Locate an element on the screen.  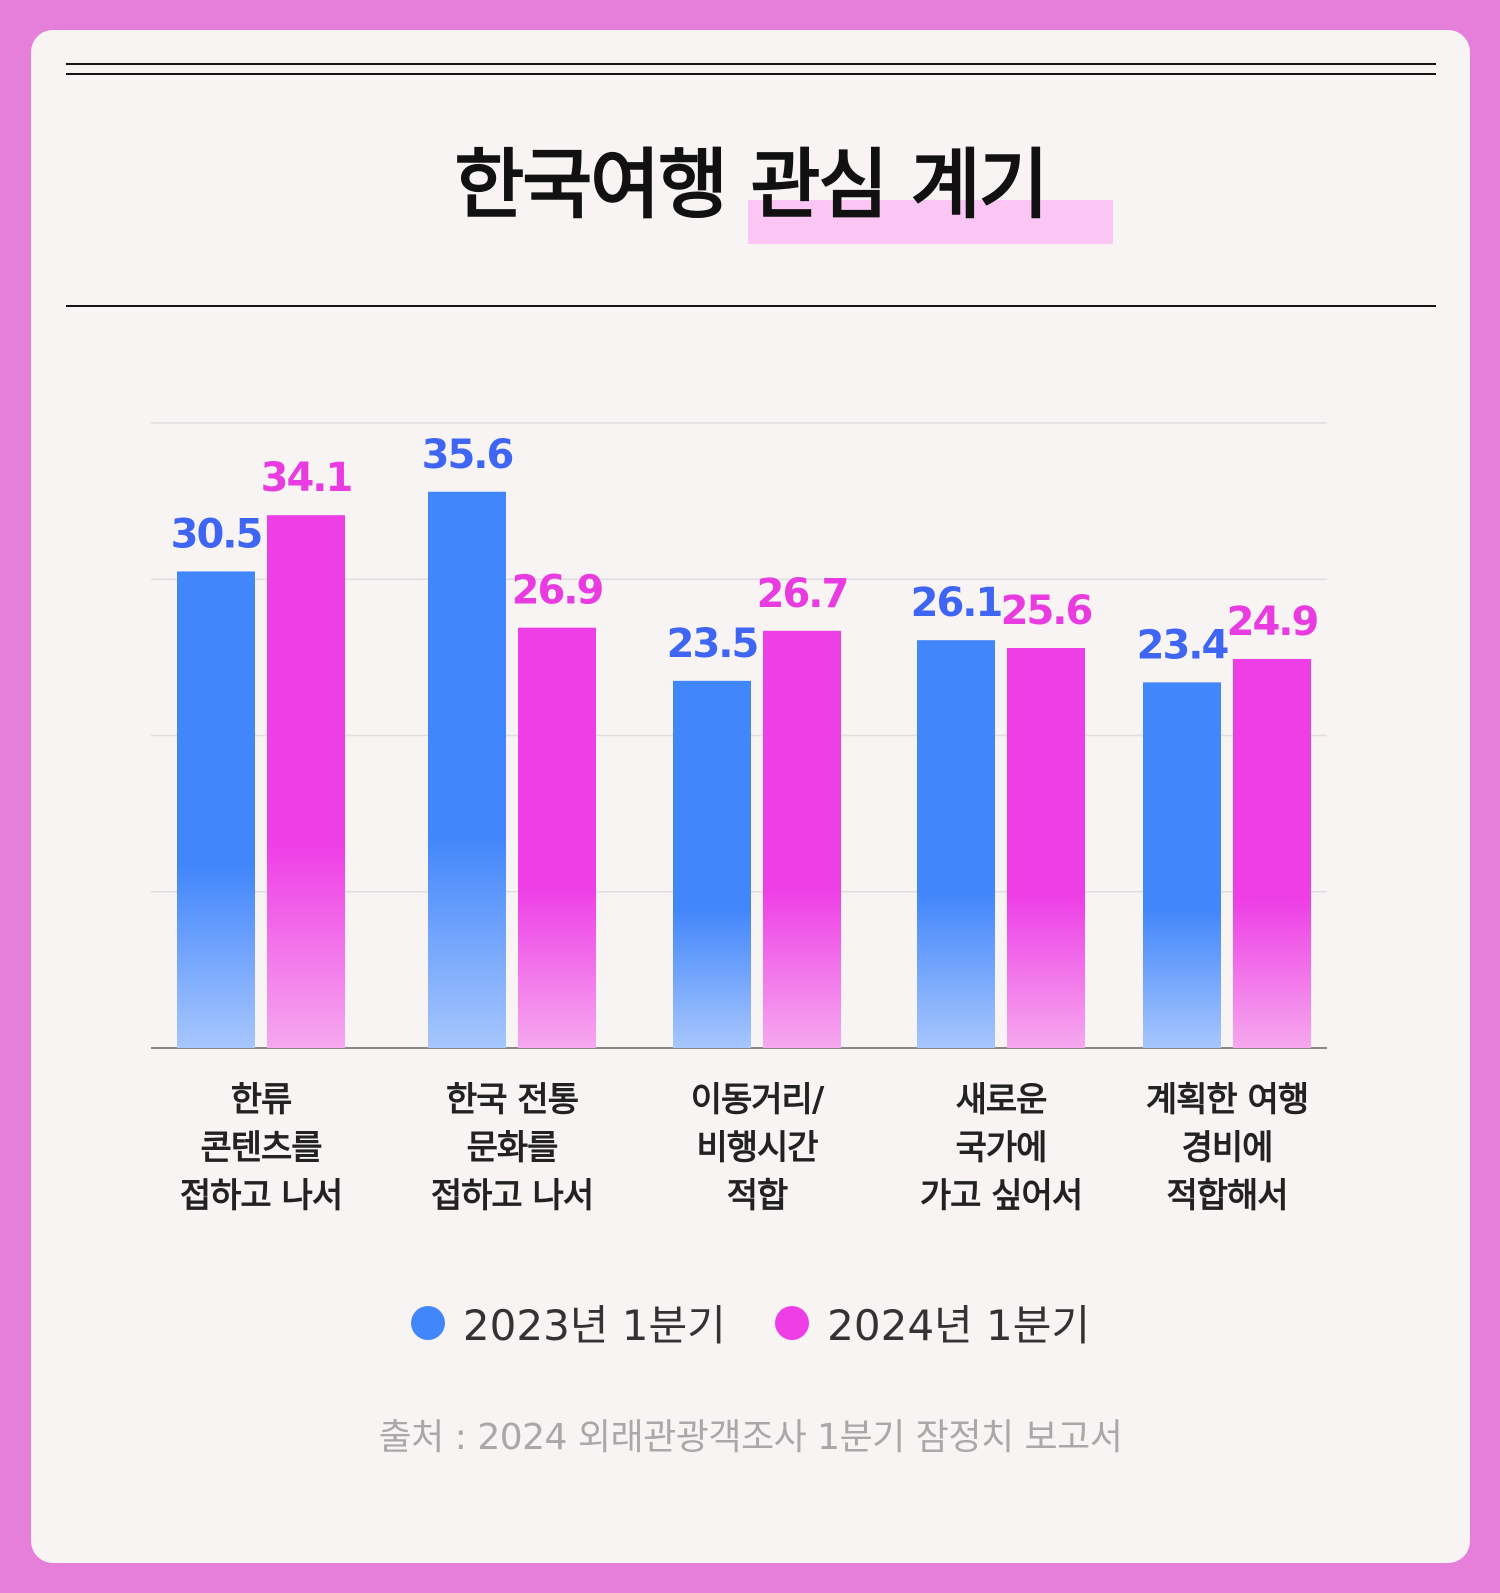
value-label-2023-1: 35.6 is located at coordinates (467, 455).